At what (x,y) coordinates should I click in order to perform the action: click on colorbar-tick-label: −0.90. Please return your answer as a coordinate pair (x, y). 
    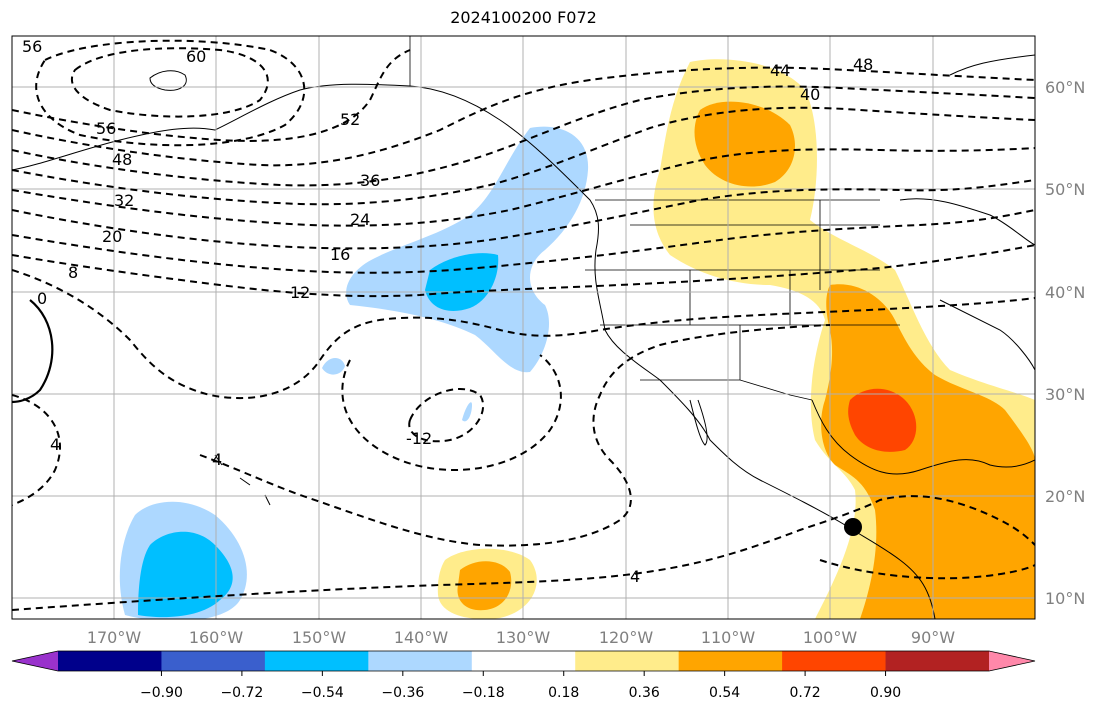
    Looking at the image, I should click on (161, 693).